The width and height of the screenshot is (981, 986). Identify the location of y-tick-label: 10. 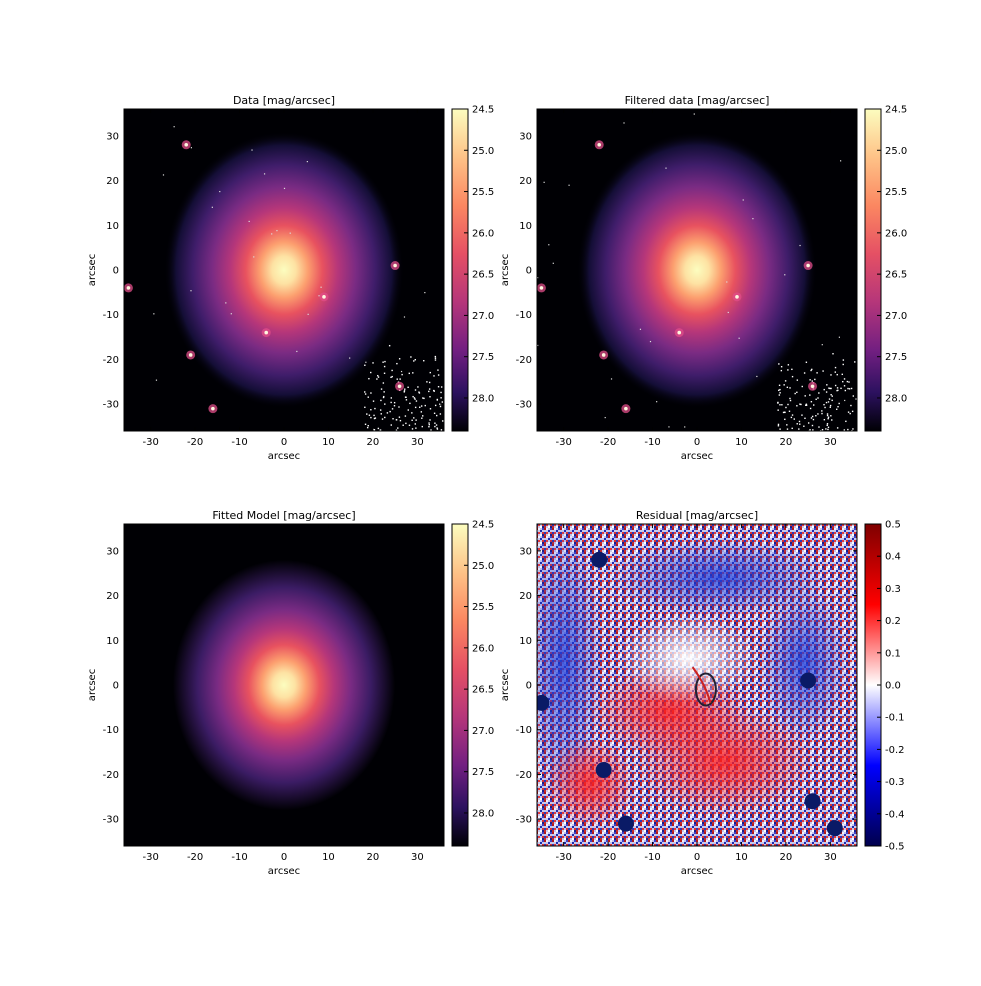
(112, 226).